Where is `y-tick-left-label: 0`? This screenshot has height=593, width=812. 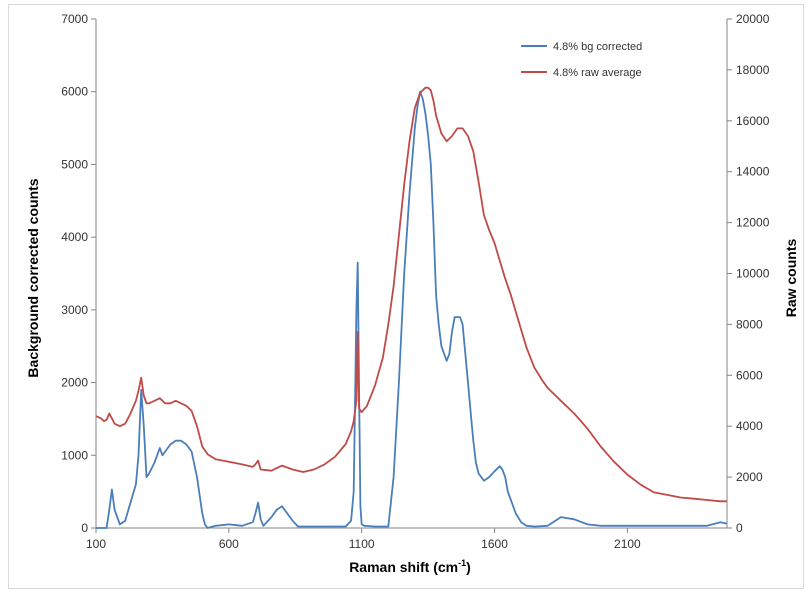
y-tick-left-label: 0 is located at coordinates (84, 528).